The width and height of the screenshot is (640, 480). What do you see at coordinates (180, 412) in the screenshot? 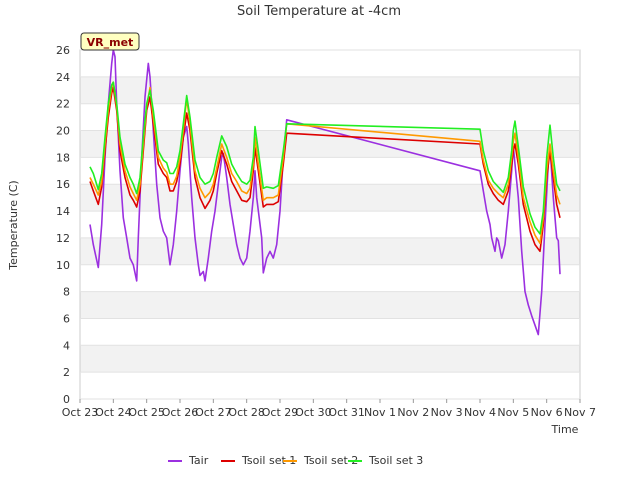
I see `x-tick-label: Oct 26` at bounding box center [180, 412].